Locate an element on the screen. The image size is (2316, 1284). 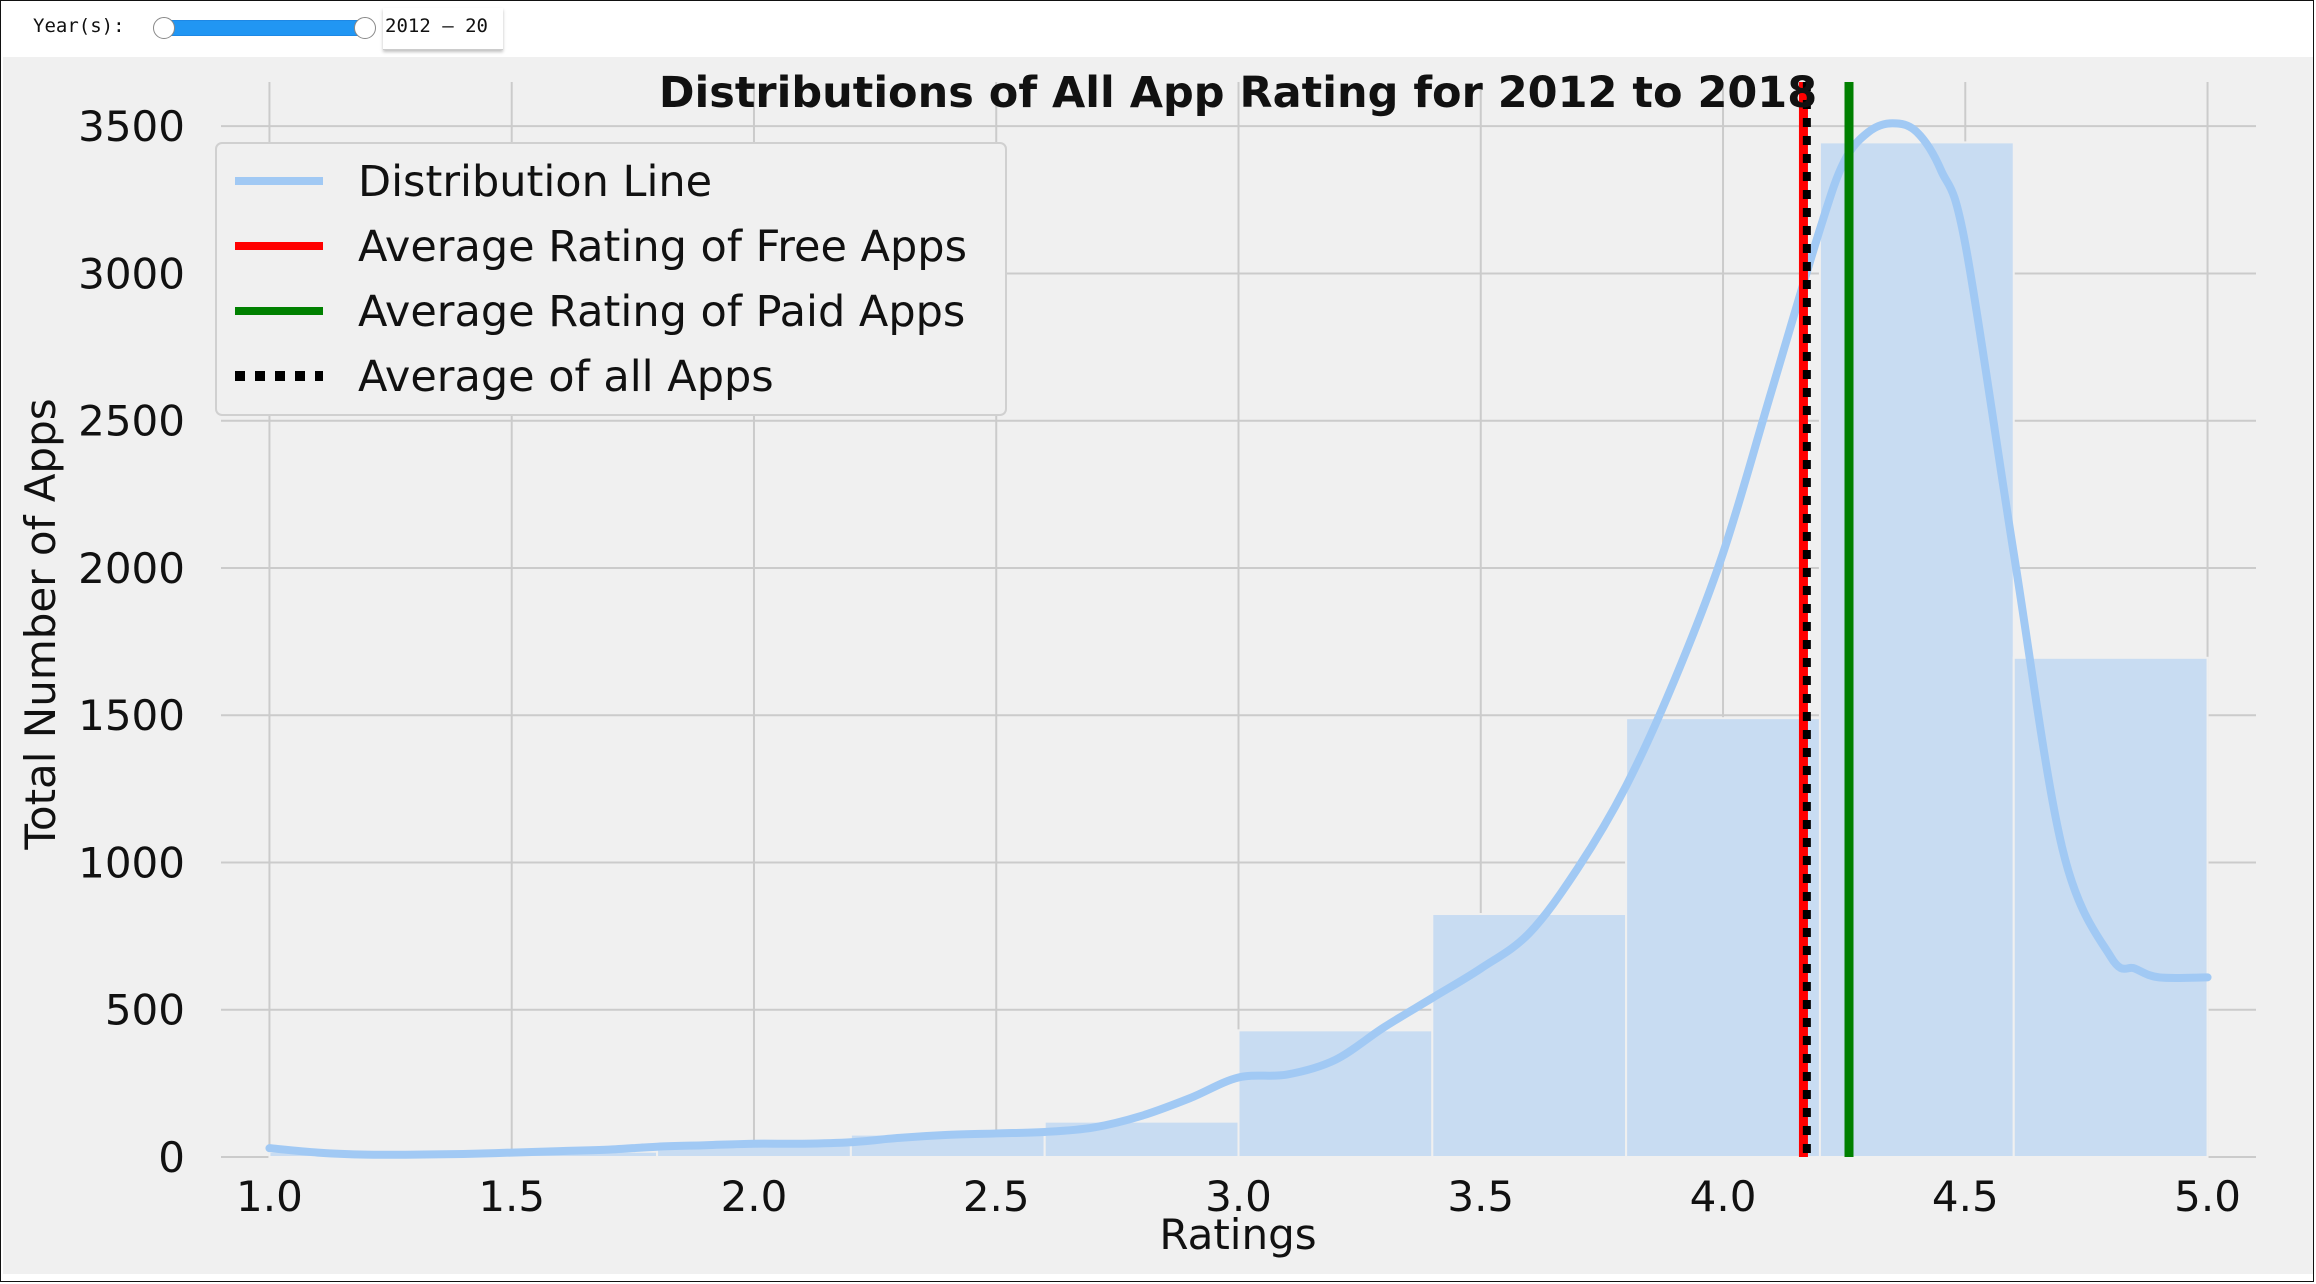
x-tick-label: 2.0 is located at coordinates (754, 1196).